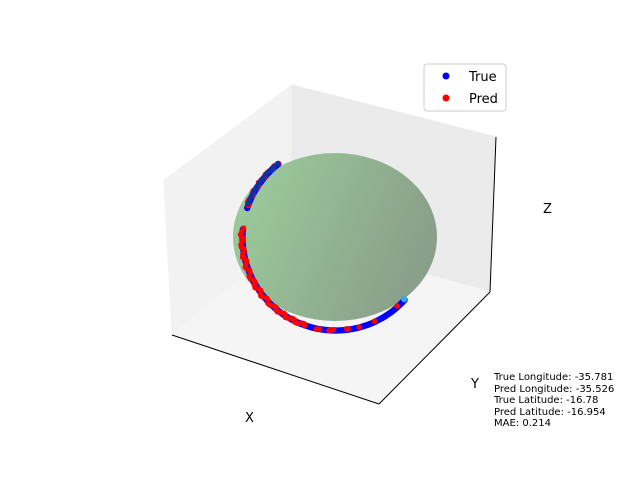 The height and width of the screenshot is (480, 640). What do you see at coordinates (275, 369) in the screenshot?
I see `x-axis-line` at bounding box center [275, 369].